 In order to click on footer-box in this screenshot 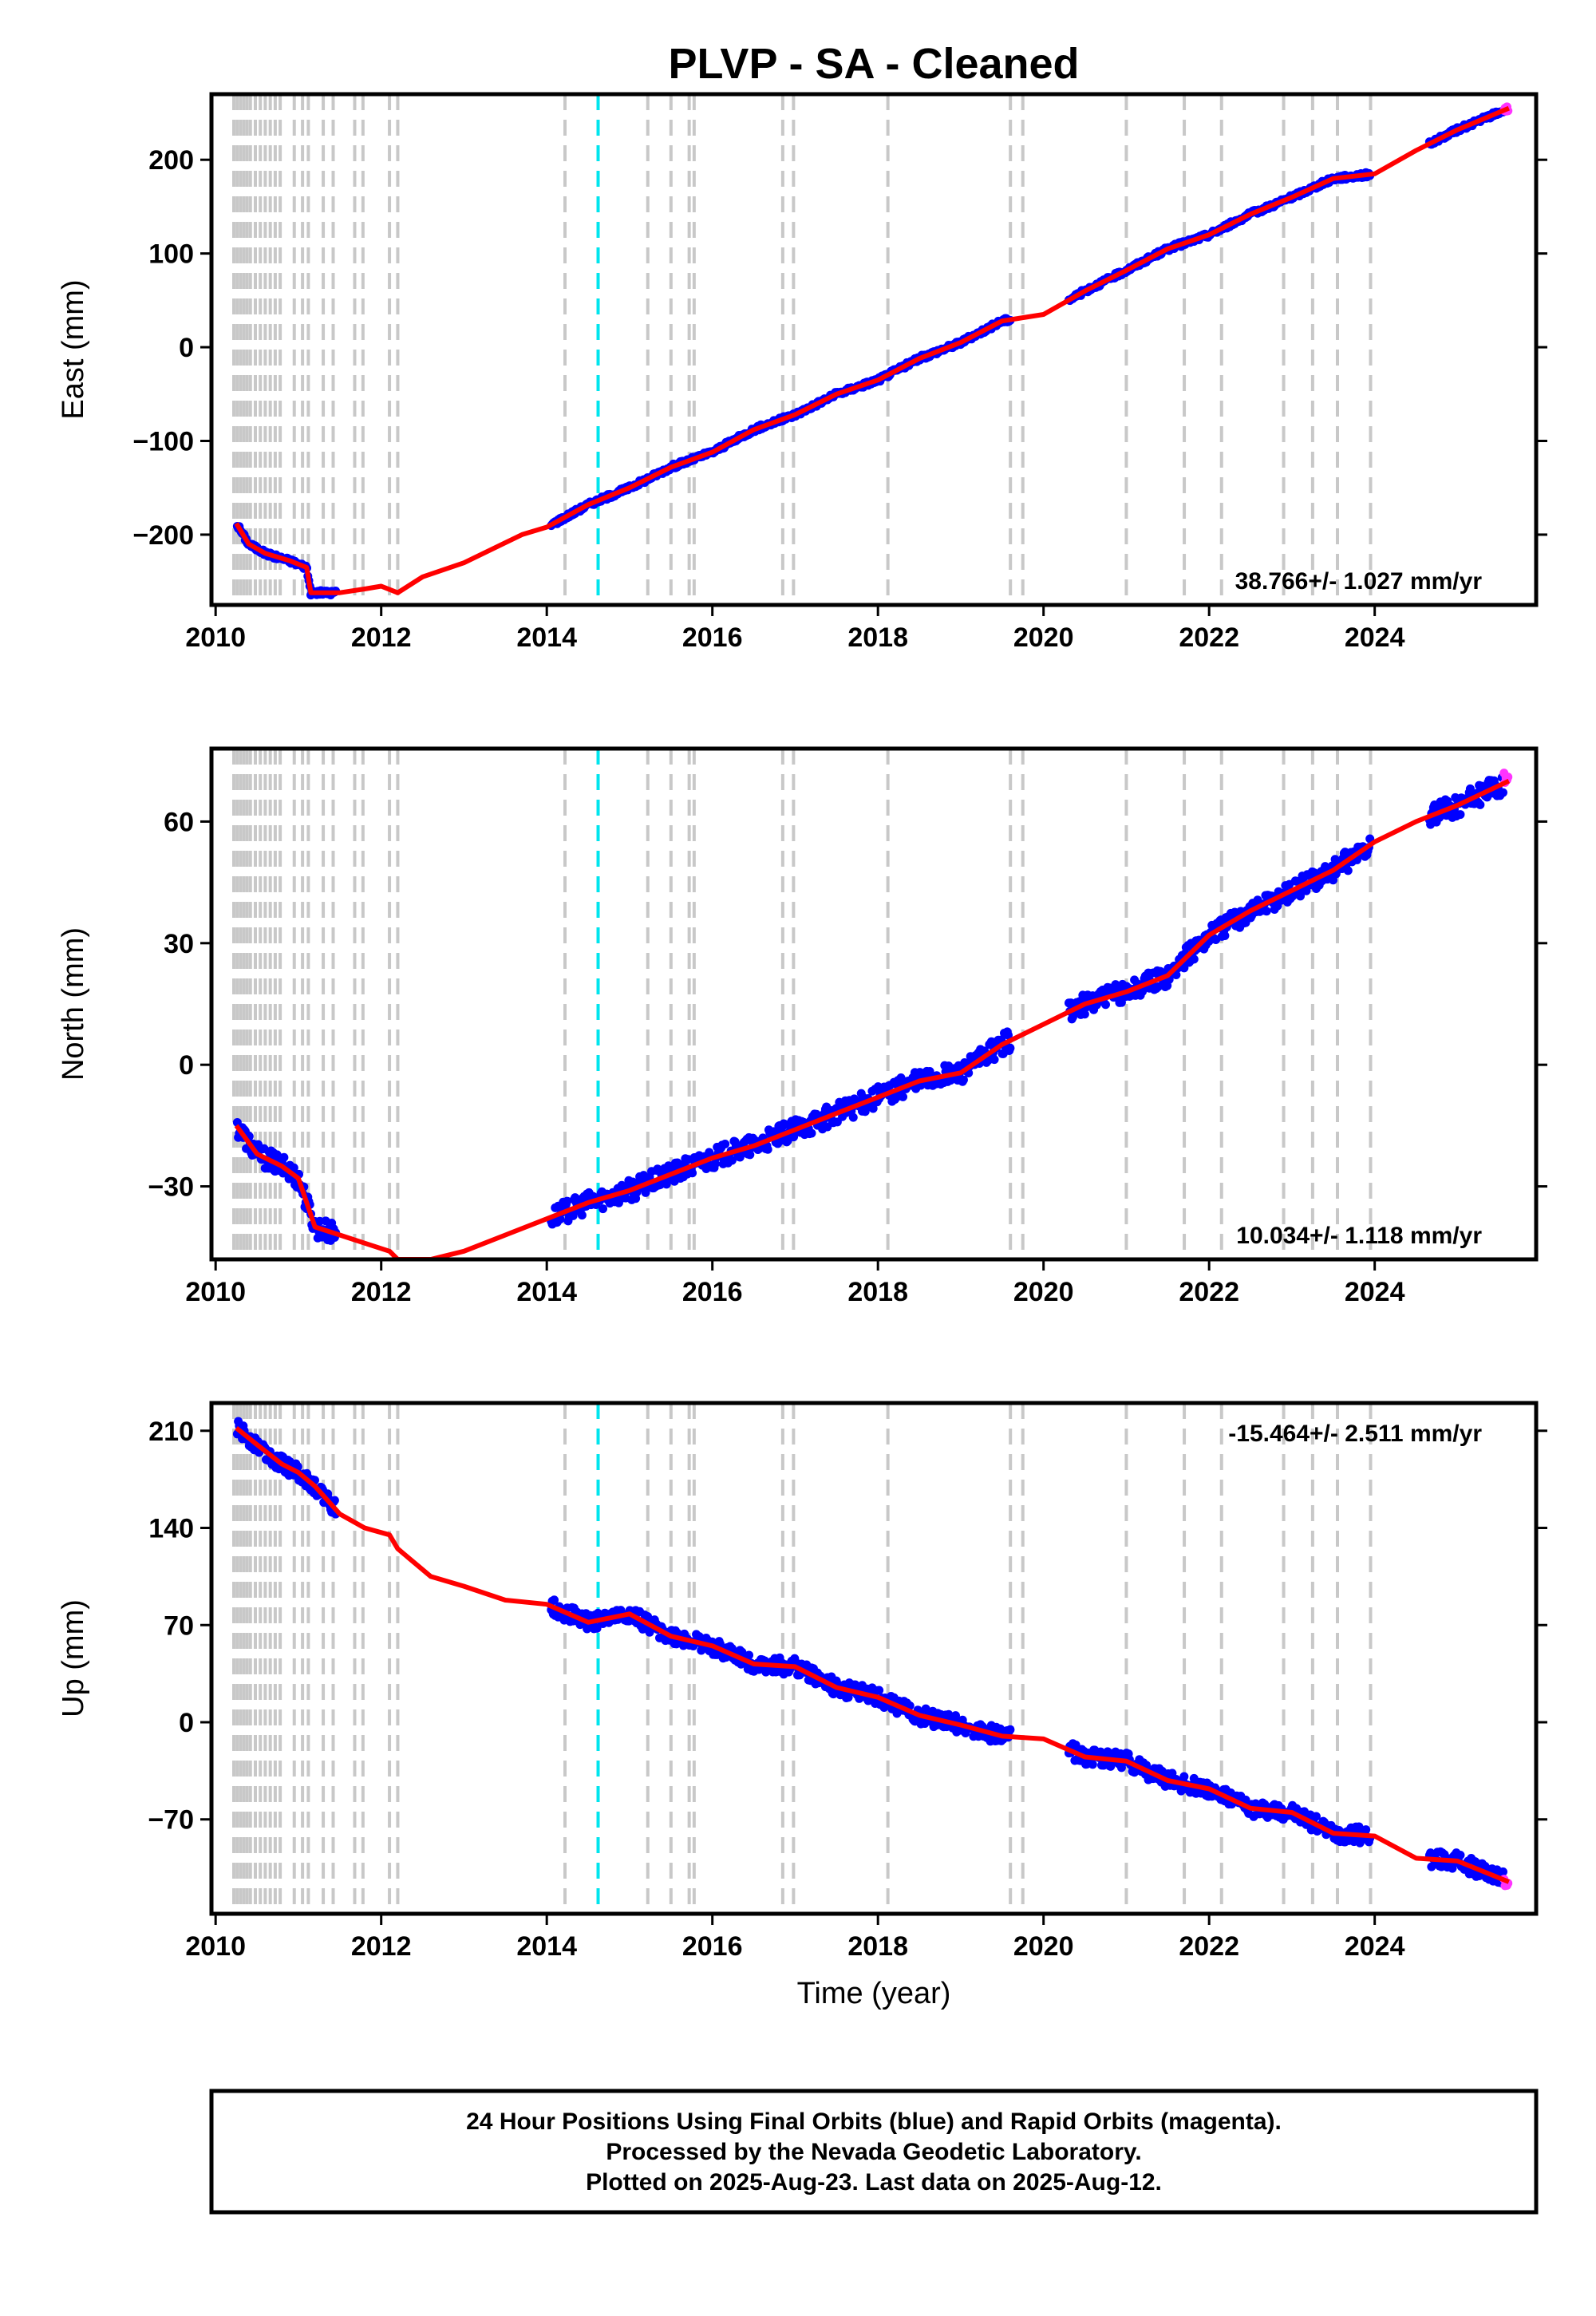, I will do `click(874, 2152)`.